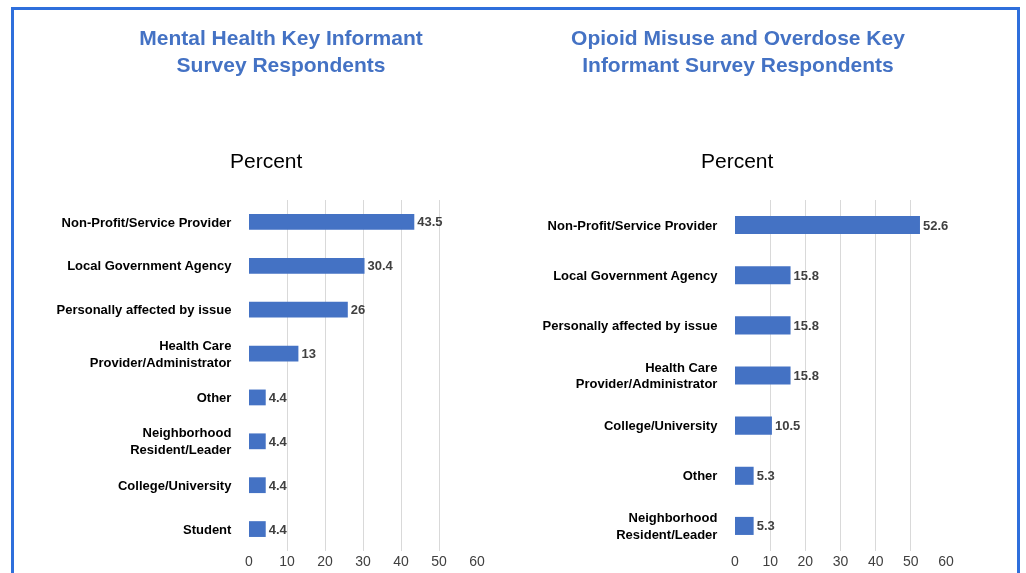  Describe the element at coordinates (738, 51) in the screenshot. I see `chart-title: Opioid Misuse and Overdose Key Informant Survey Respondents` at that location.